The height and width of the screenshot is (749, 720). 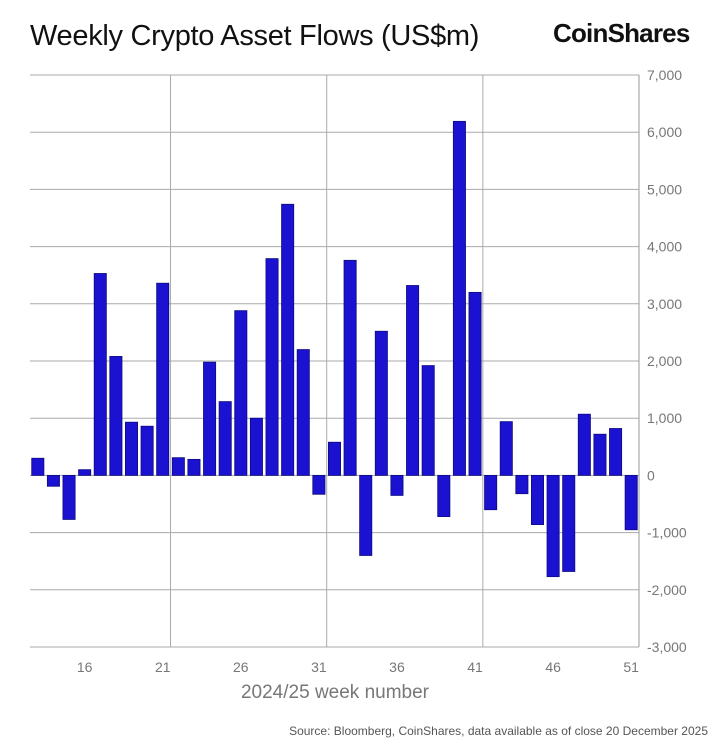 I want to click on y-tick-label: 1,000, so click(x=664, y=418).